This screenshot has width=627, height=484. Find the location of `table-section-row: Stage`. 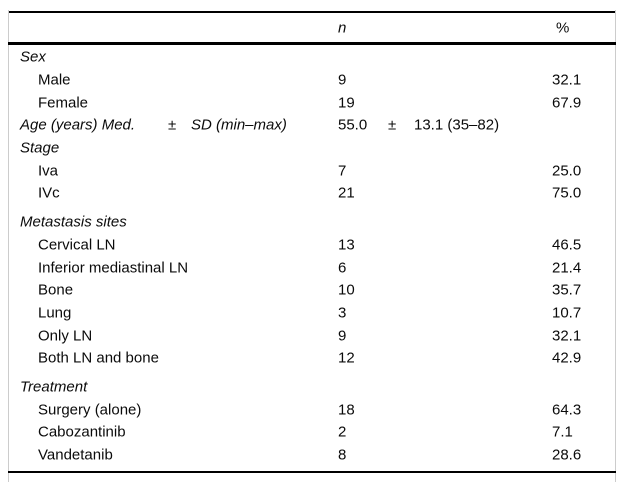

table-section-row: Stage is located at coordinates (313, 148).